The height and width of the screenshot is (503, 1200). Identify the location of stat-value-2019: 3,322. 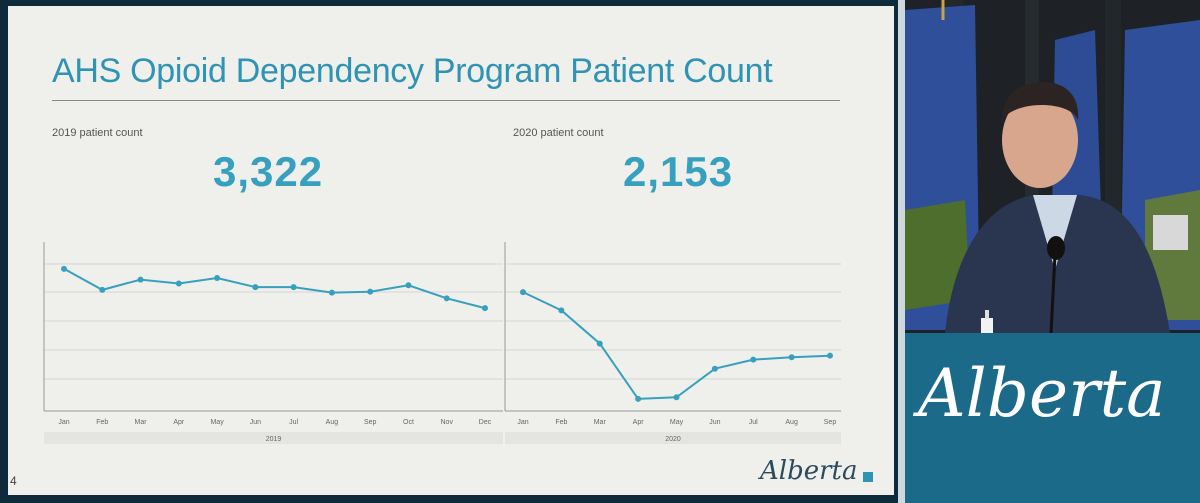
(268, 171).